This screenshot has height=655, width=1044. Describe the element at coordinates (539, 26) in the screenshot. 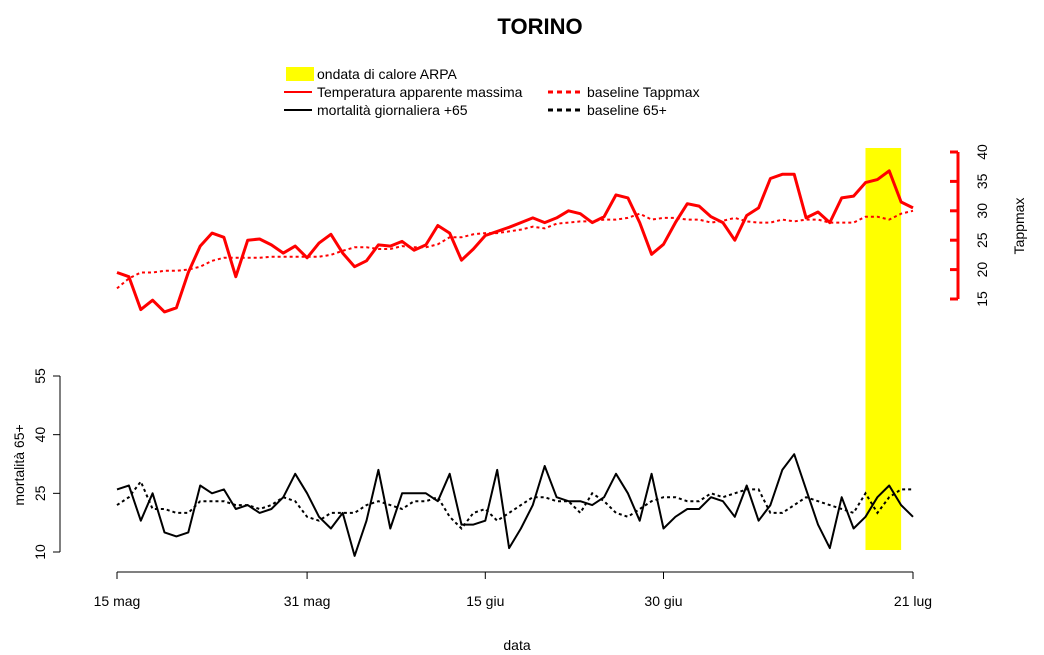

I see `chart-title: TORINO` at that location.